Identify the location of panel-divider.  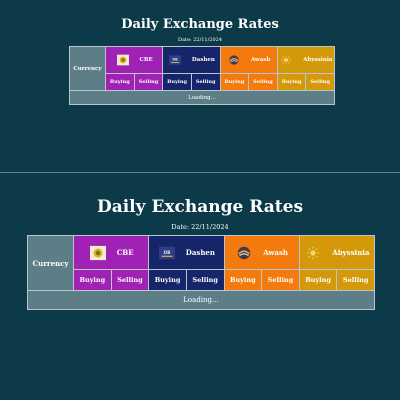
(200, 172).